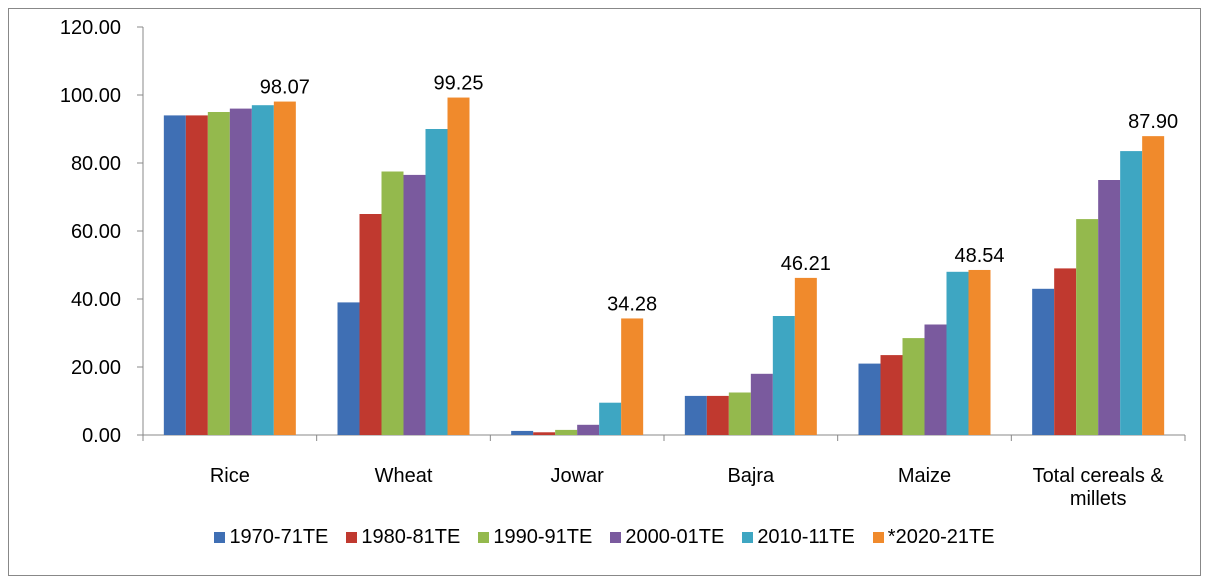 The height and width of the screenshot is (577, 1209). I want to click on legend-label: 1990-91TE, so click(543, 537).